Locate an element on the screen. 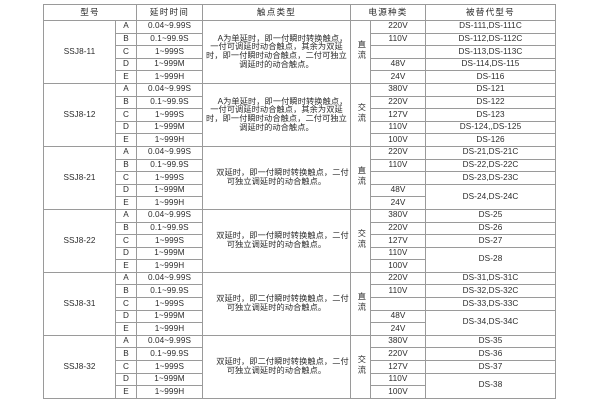 This screenshot has height=400, width=600. cell-replaced-model: DS-28 is located at coordinates (490, 259).